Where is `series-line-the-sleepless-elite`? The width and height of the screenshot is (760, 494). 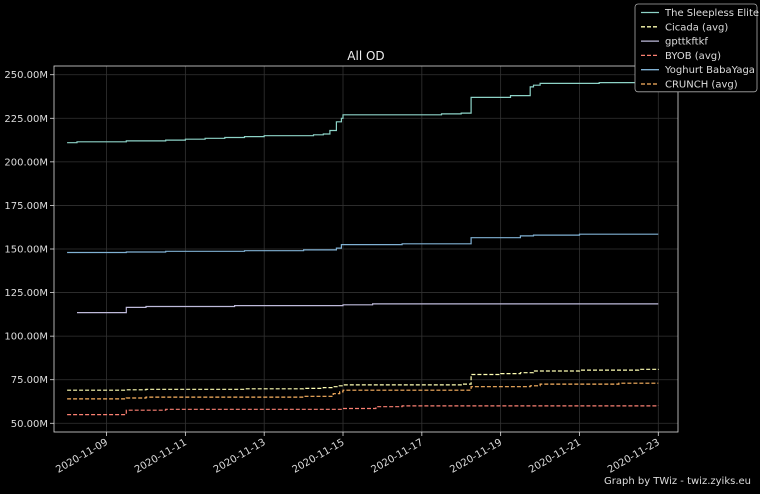
series-line-the-sleepless-elite is located at coordinates (363, 112).